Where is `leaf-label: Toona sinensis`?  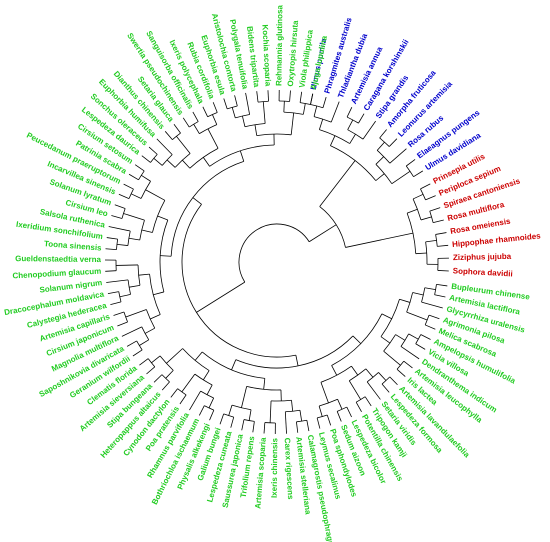 leaf-label: Toona sinensis is located at coordinates (73, 245).